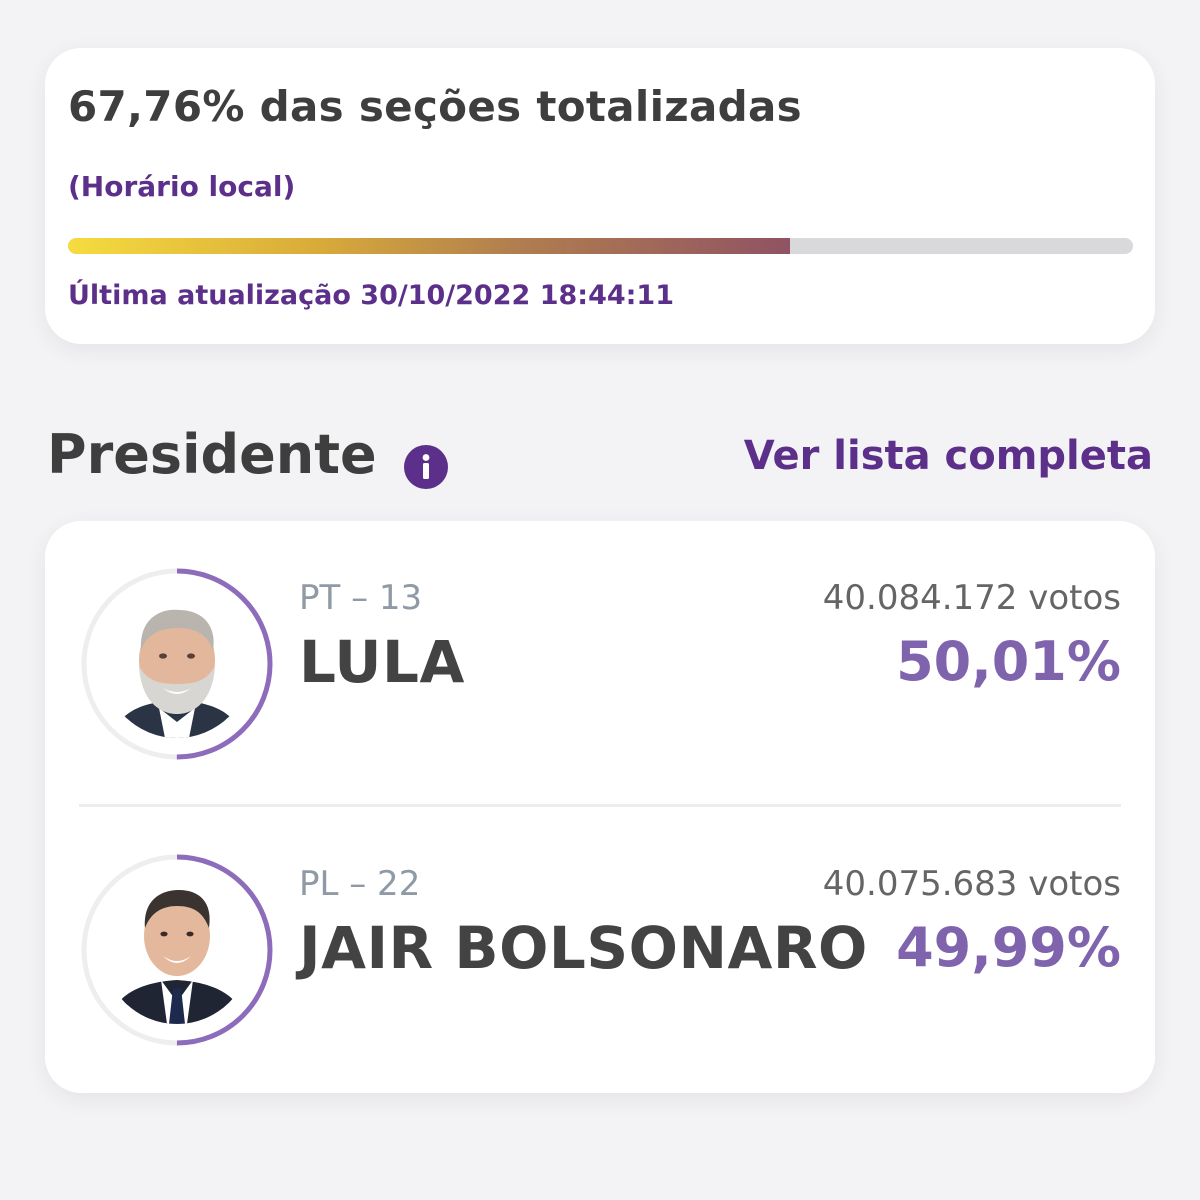  Describe the element at coordinates (429, 246) in the screenshot. I see `totalization-progress-fill` at that location.